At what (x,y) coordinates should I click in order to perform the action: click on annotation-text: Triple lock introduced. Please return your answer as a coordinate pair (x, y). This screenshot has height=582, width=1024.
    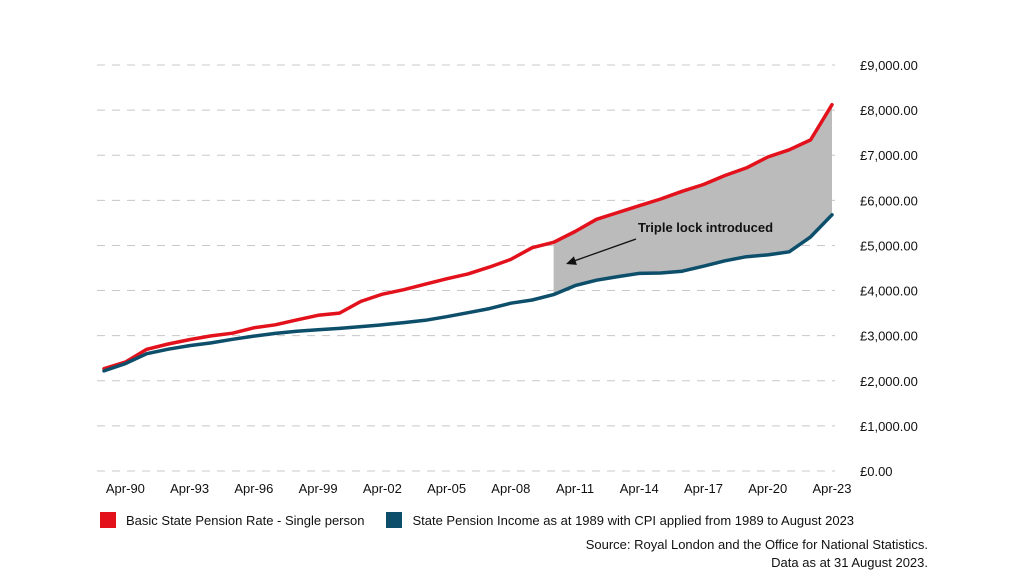
    Looking at the image, I should click on (705, 227).